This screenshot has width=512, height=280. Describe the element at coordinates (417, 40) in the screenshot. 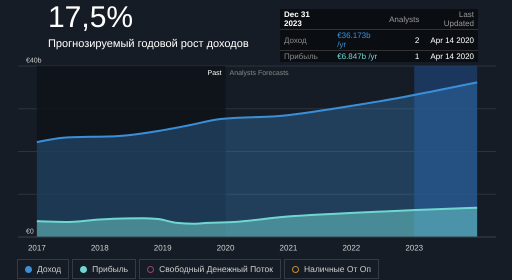

I see `text: 2` at that location.